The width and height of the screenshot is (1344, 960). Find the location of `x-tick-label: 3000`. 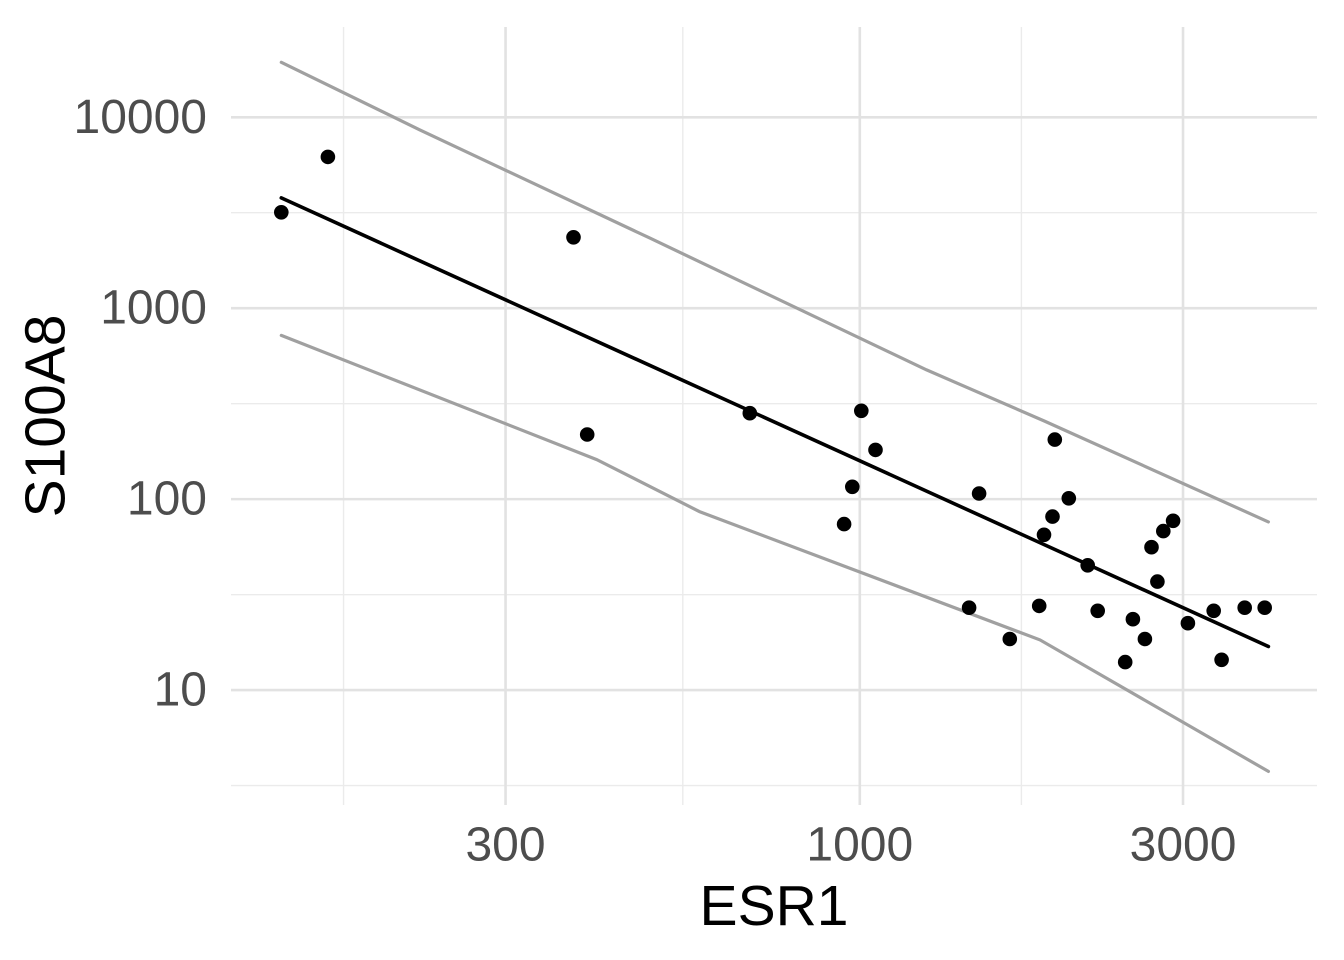

x-tick-label: 3000 is located at coordinates (1183, 845).